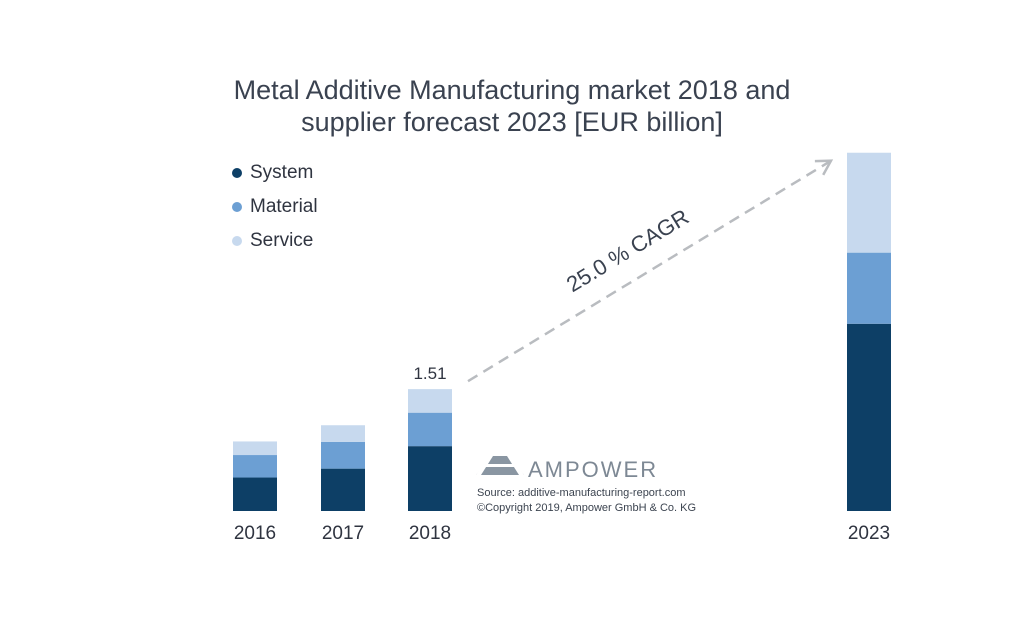 The height and width of the screenshot is (622, 1024). Describe the element at coordinates (593, 469) in the screenshot. I see `ampower-logo-text: AMPOWER` at that location.